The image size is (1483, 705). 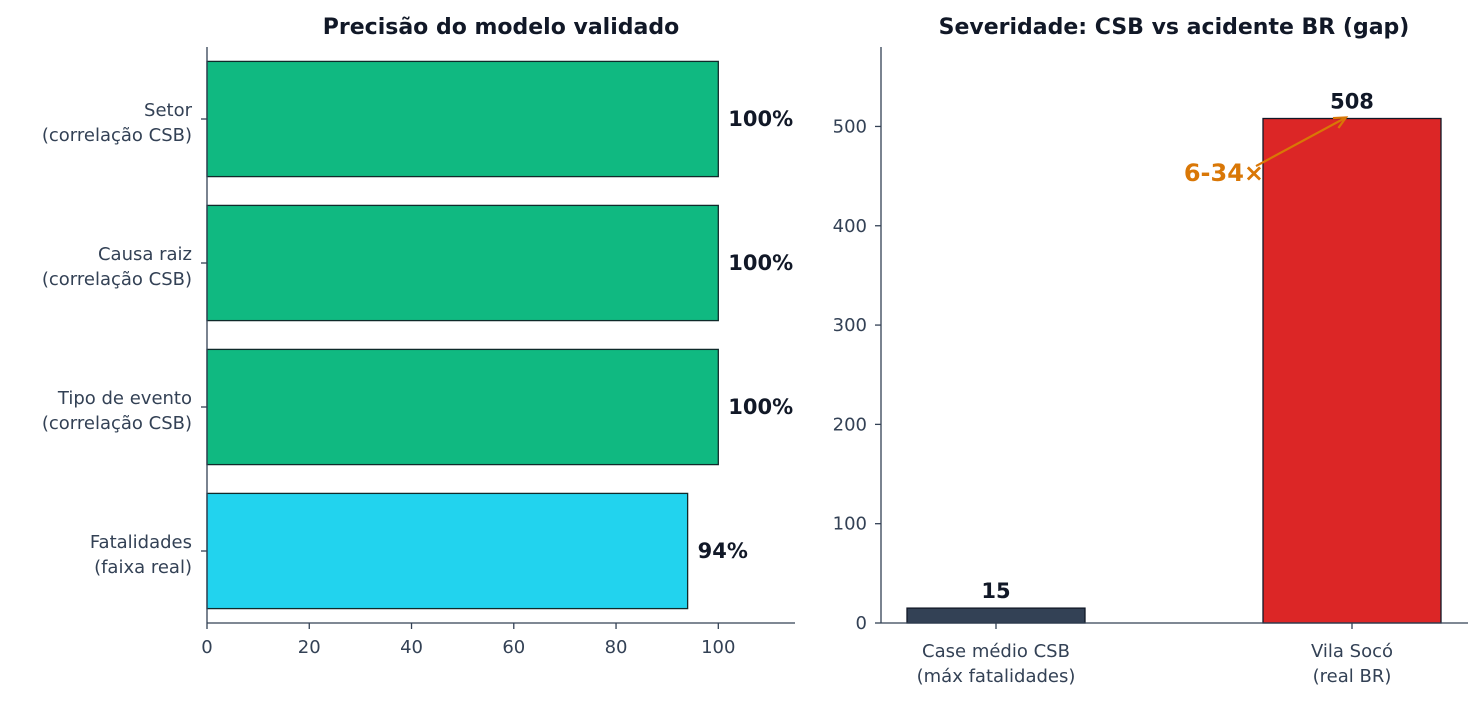 What do you see at coordinates (117, 123) in the screenshot?
I see `accuracy-category-label: Setor (correlação CSB)` at bounding box center [117, 123].